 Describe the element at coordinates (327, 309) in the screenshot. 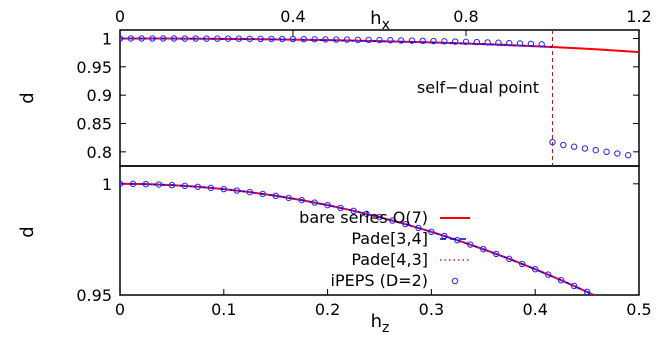

I see `x-tick-label: 0.2` at that location.